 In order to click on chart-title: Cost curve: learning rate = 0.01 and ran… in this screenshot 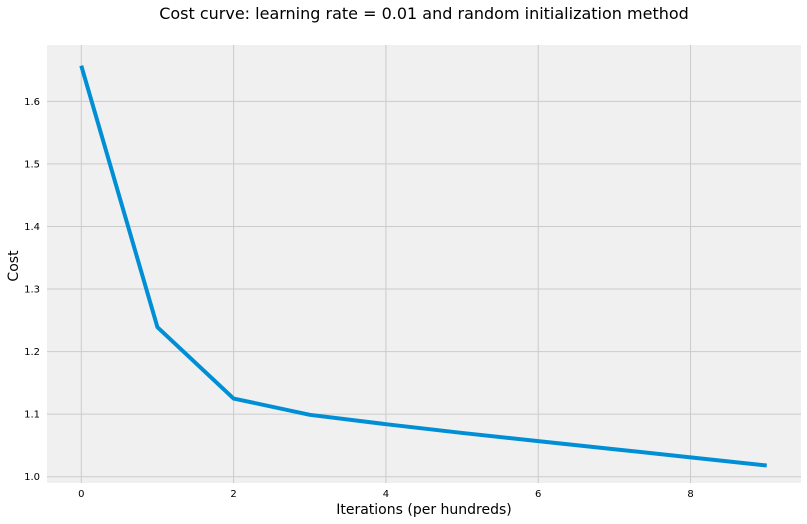, I will do `click(424, 13)`.